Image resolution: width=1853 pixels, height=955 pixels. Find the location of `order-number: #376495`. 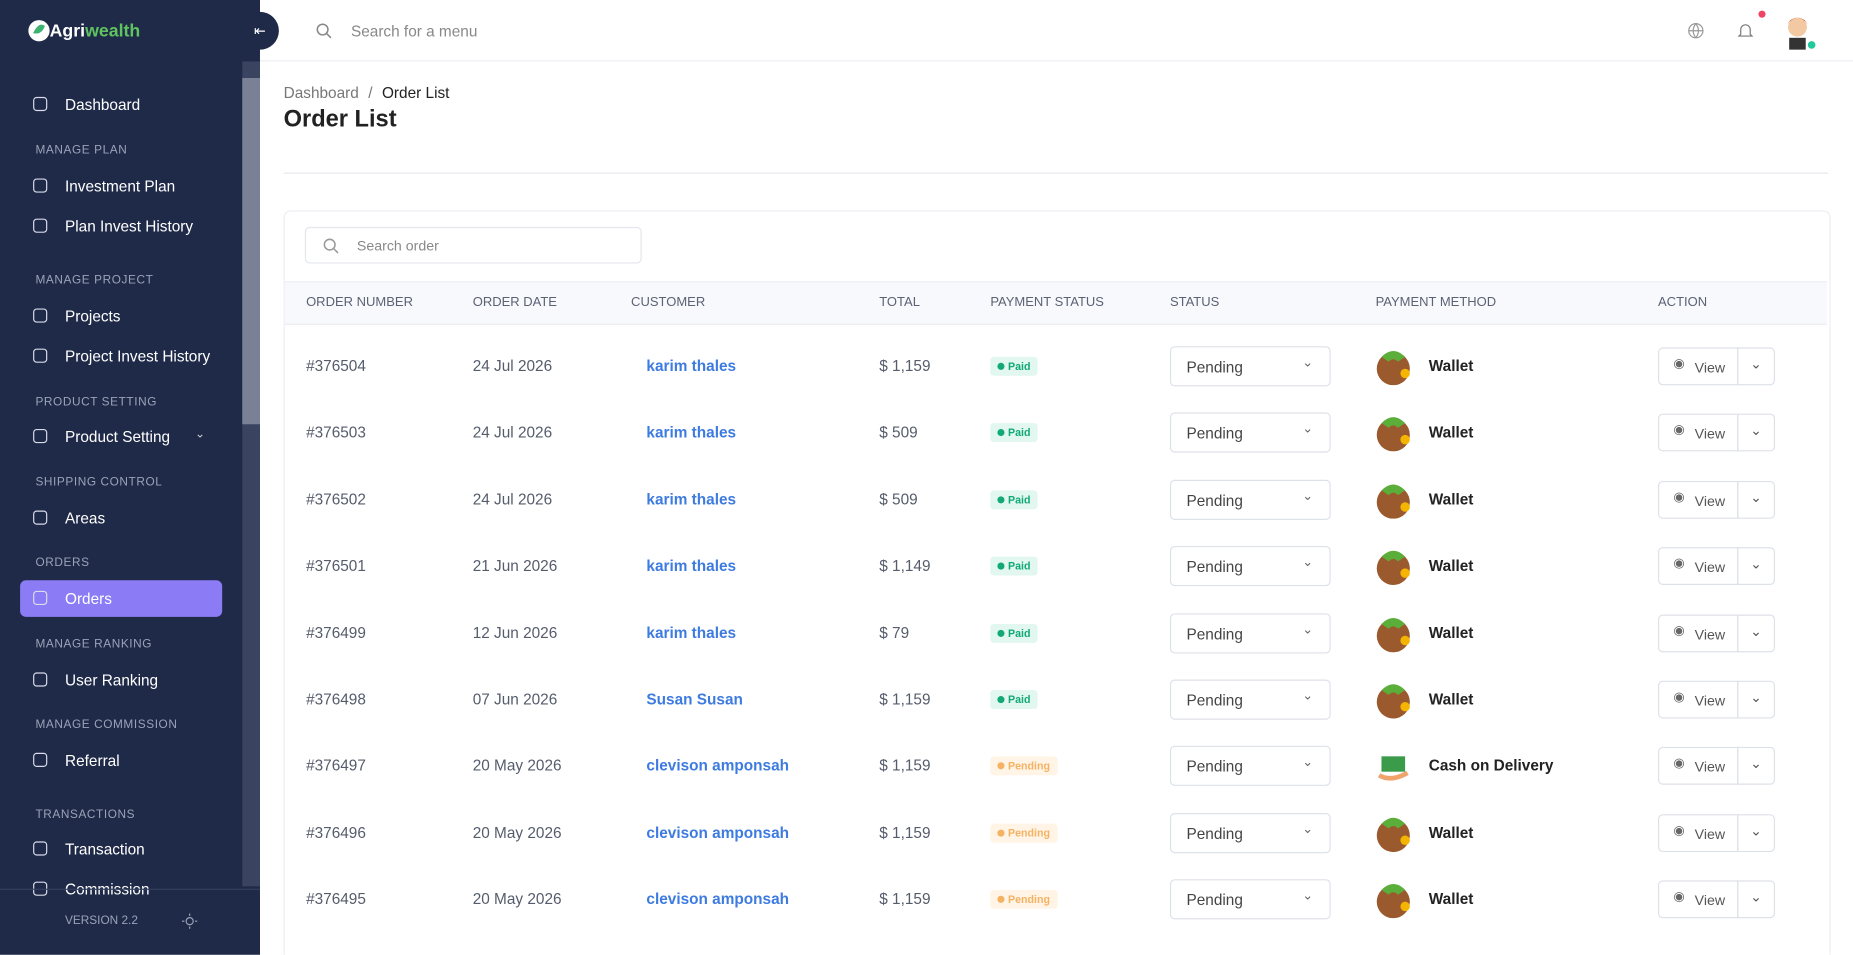

order-number: #376495 is located at coordinates (336, 899).